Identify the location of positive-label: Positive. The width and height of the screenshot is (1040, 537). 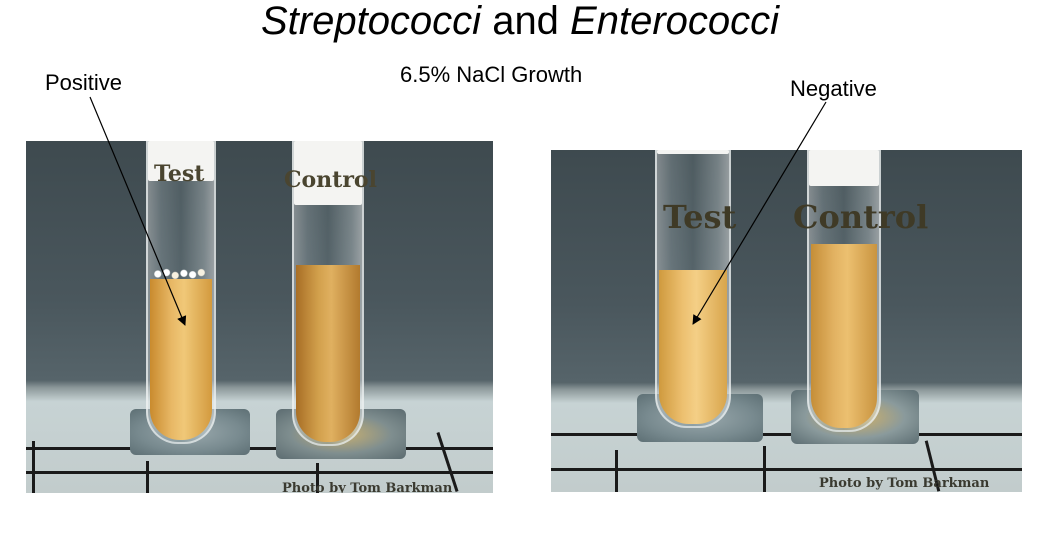
(84, 82).